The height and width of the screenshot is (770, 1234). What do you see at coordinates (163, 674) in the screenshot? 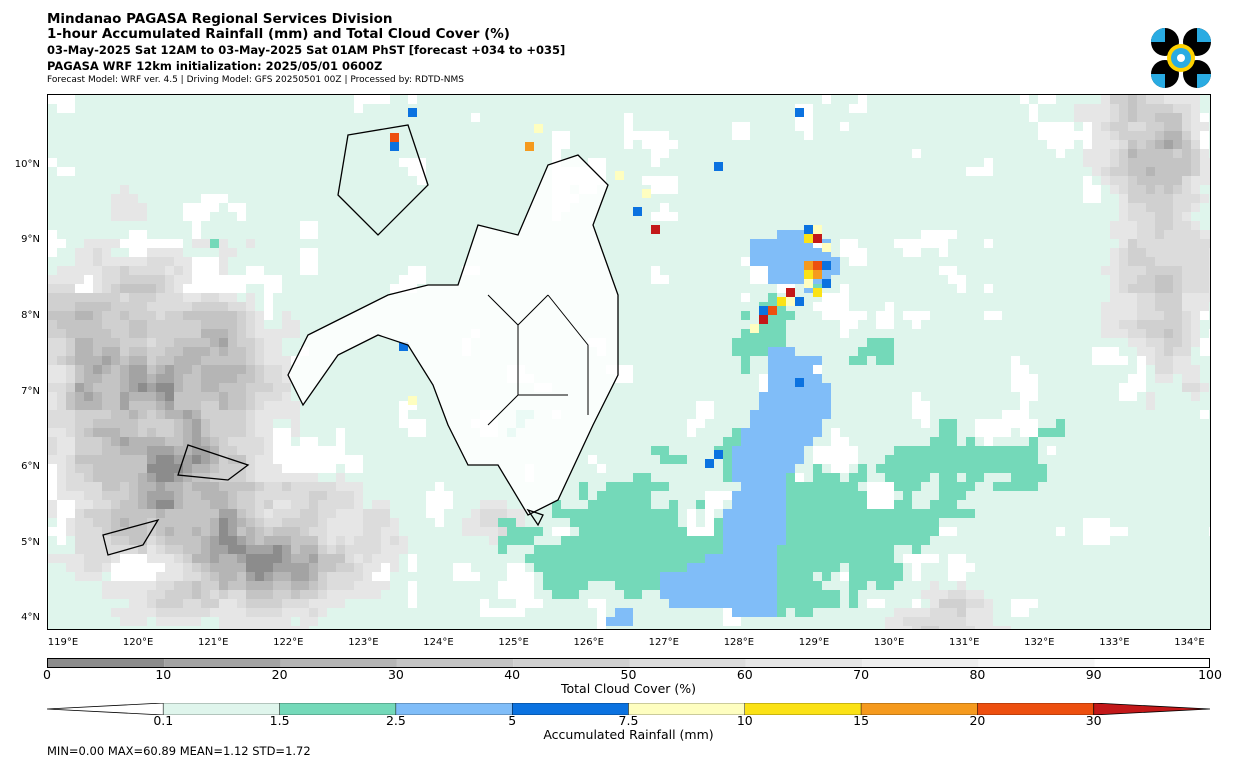
I see `cloud-tick-label: 10` at bounding box center [163, 674].